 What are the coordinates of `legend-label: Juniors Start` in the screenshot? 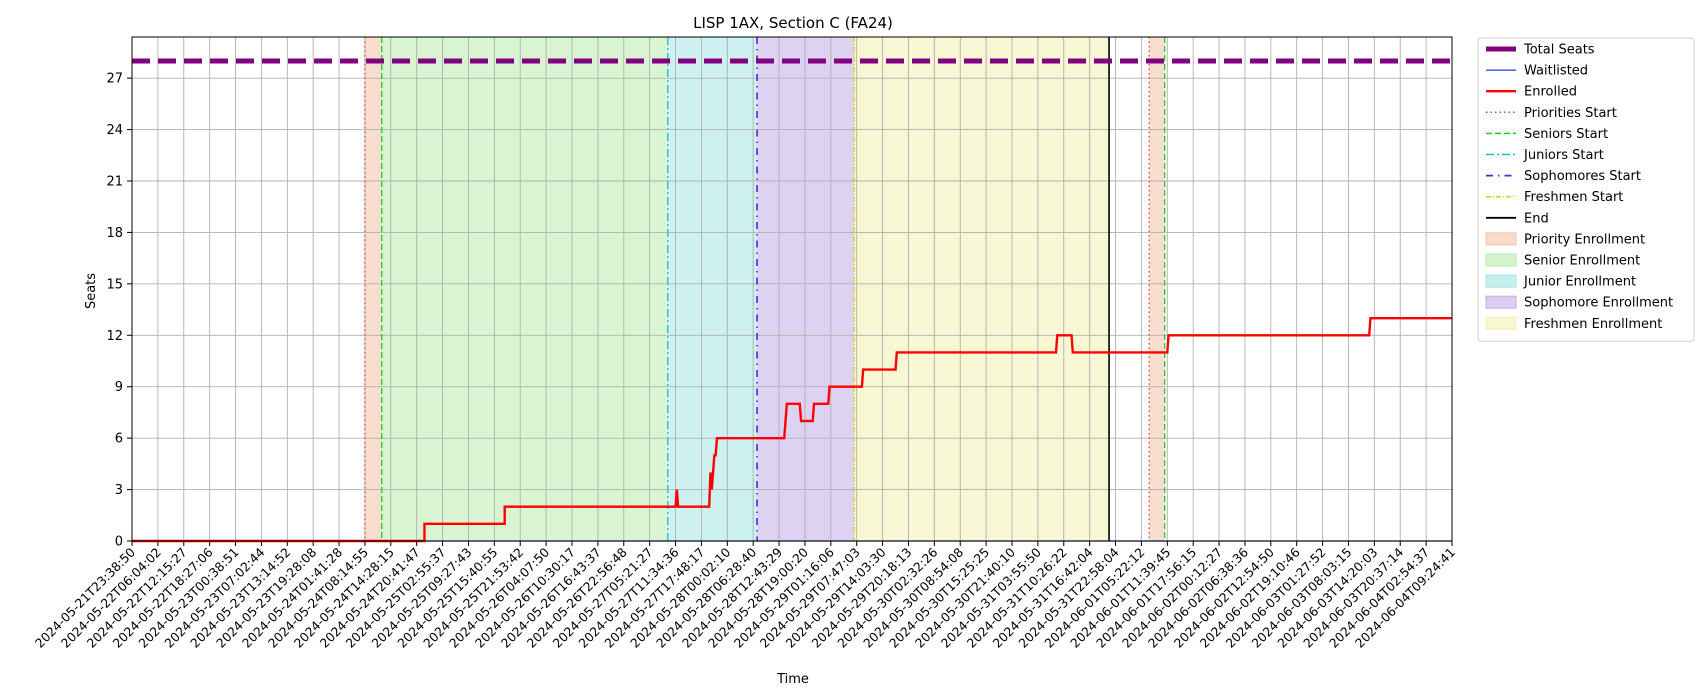 It's located at (1563, 155).